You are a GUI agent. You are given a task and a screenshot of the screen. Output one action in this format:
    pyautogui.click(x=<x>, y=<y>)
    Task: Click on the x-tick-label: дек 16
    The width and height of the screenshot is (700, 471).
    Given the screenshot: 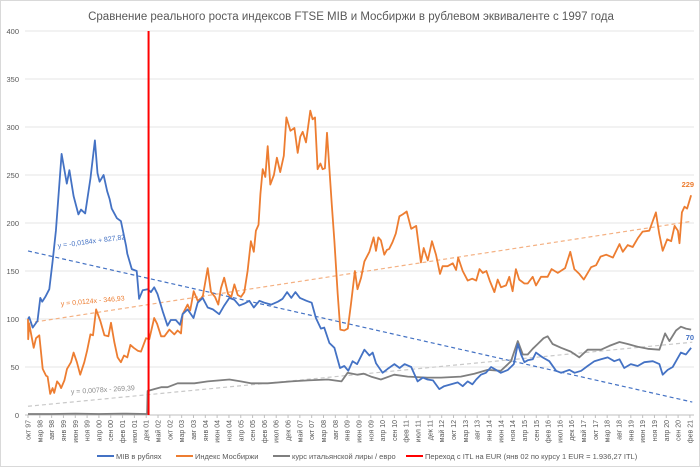 What is the action you would take?
    pyautogui.click(x=572, y=430)
    